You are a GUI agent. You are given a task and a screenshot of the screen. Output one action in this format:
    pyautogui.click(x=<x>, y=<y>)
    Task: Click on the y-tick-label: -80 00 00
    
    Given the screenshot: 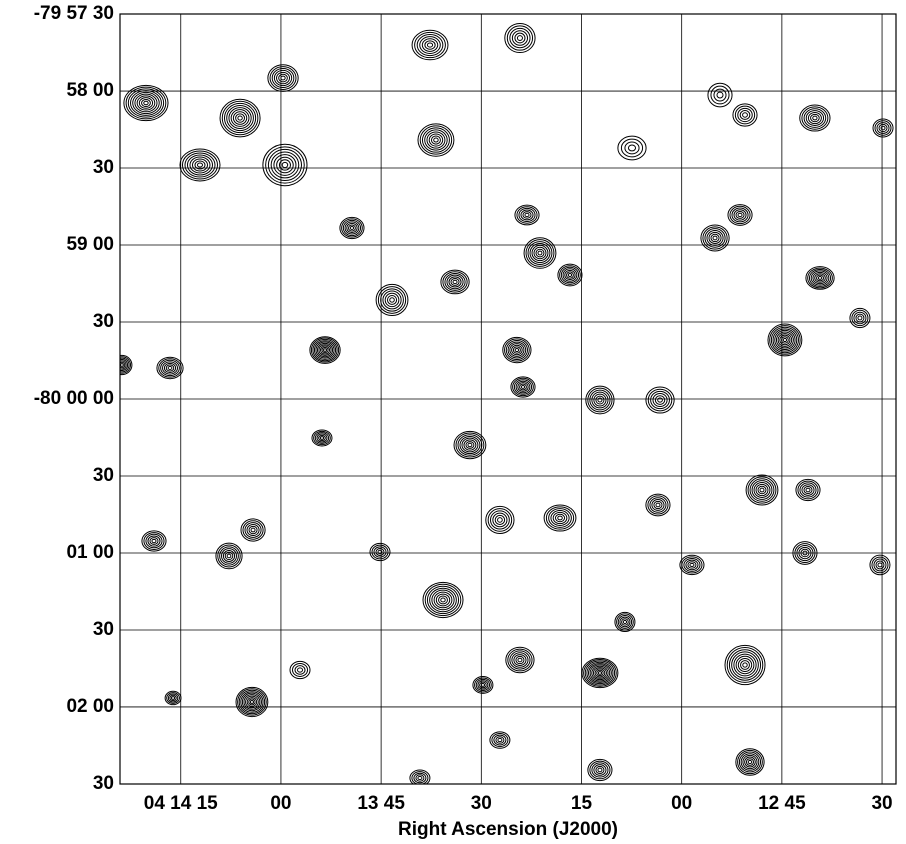 What is the action you would take?
    pyautogui.click(x=74, y=398)
    